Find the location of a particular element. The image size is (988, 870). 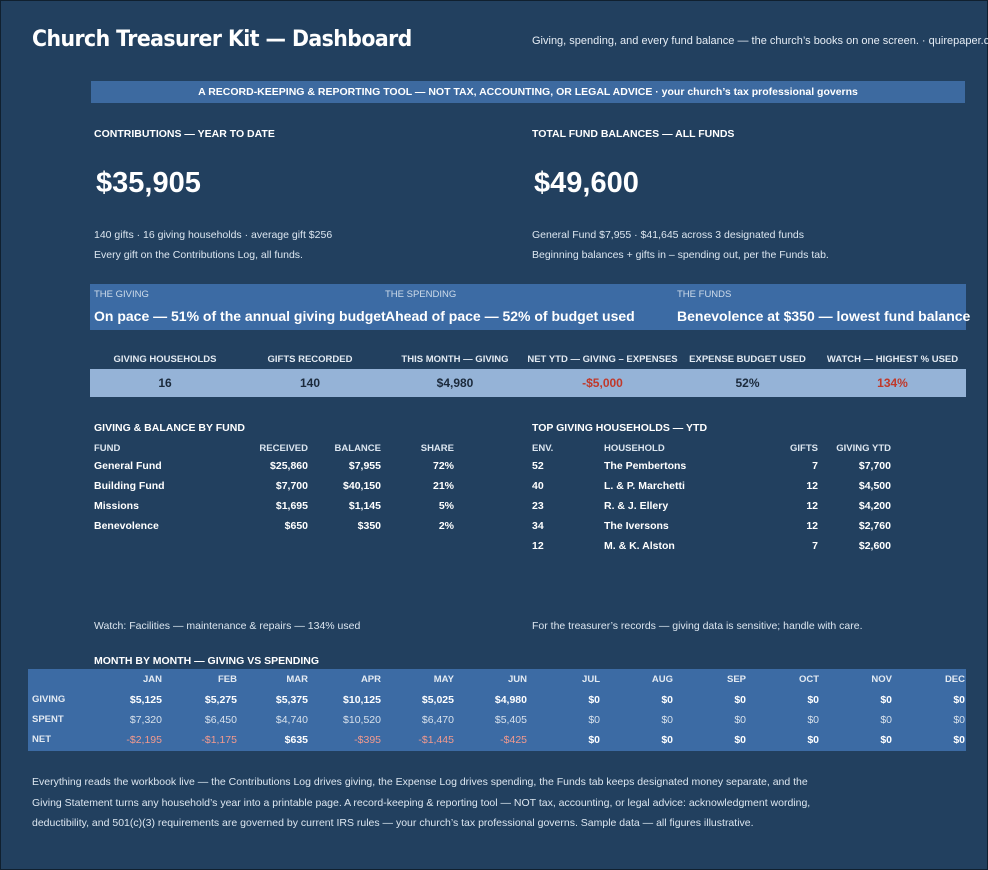

month-header: AUG is located at coordinates (662, 679).